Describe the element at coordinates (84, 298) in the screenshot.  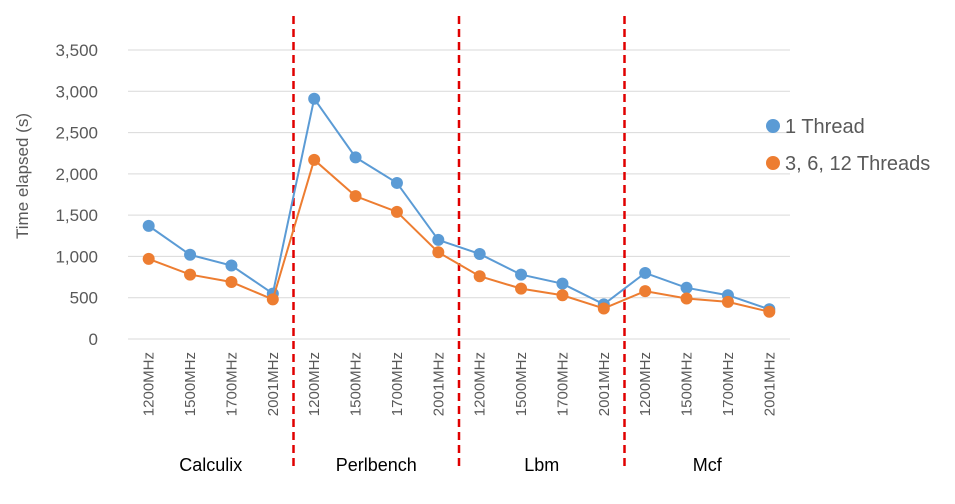
I see `y-tick-label: 500` at that location.